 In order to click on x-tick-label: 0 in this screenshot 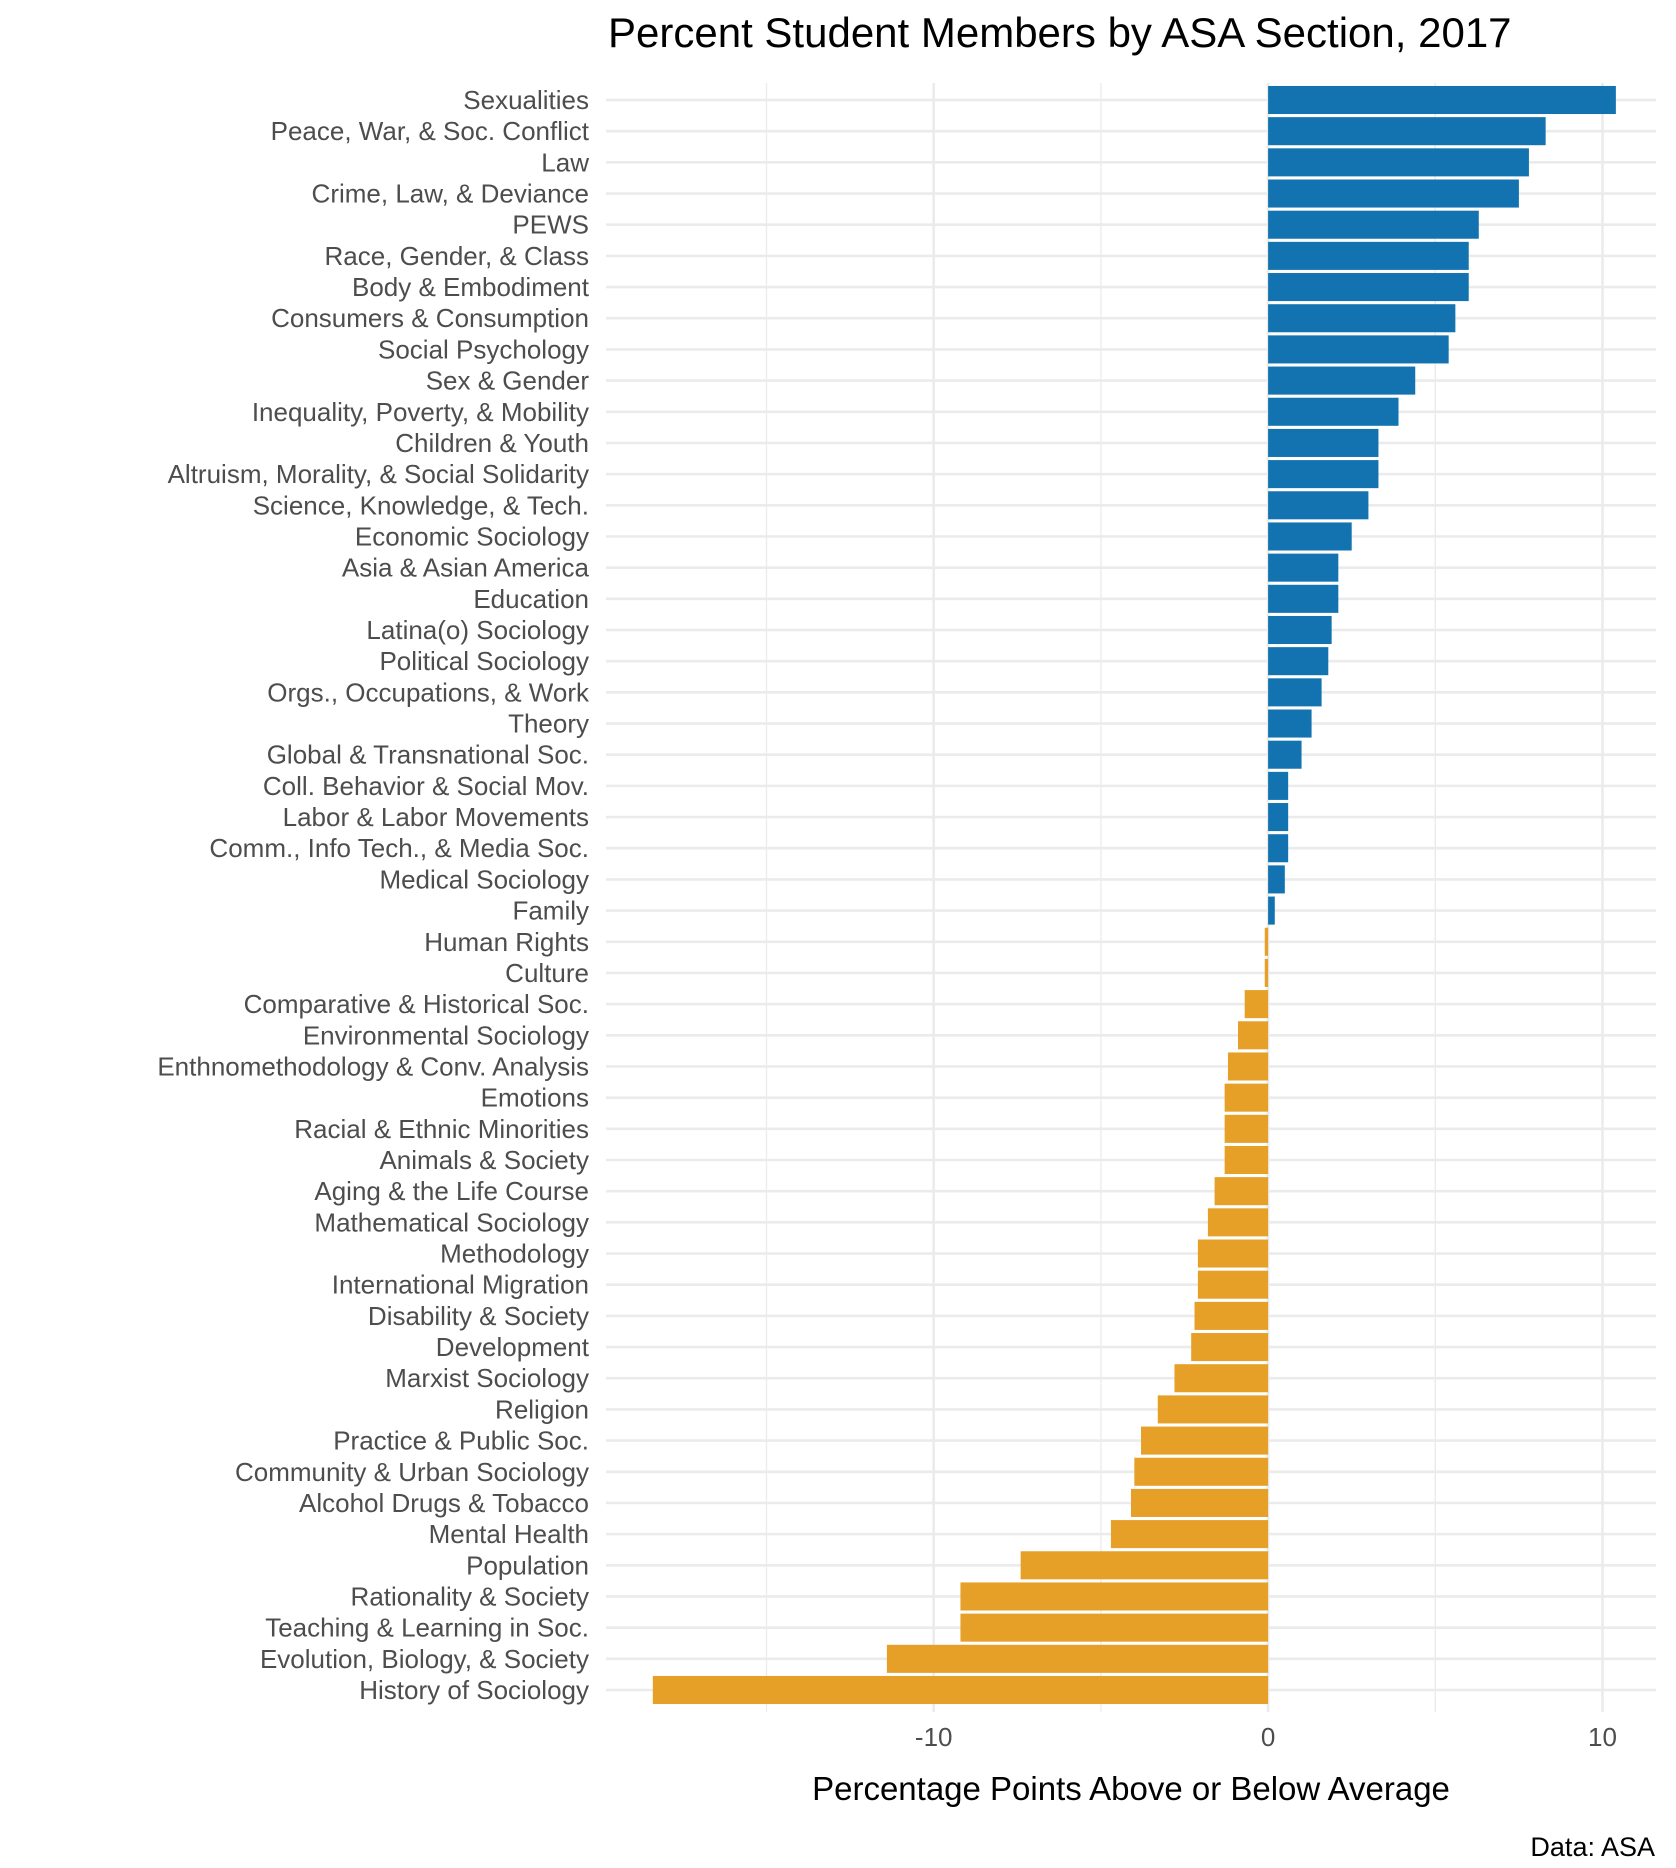, I will do `click(1268, 1737)`.